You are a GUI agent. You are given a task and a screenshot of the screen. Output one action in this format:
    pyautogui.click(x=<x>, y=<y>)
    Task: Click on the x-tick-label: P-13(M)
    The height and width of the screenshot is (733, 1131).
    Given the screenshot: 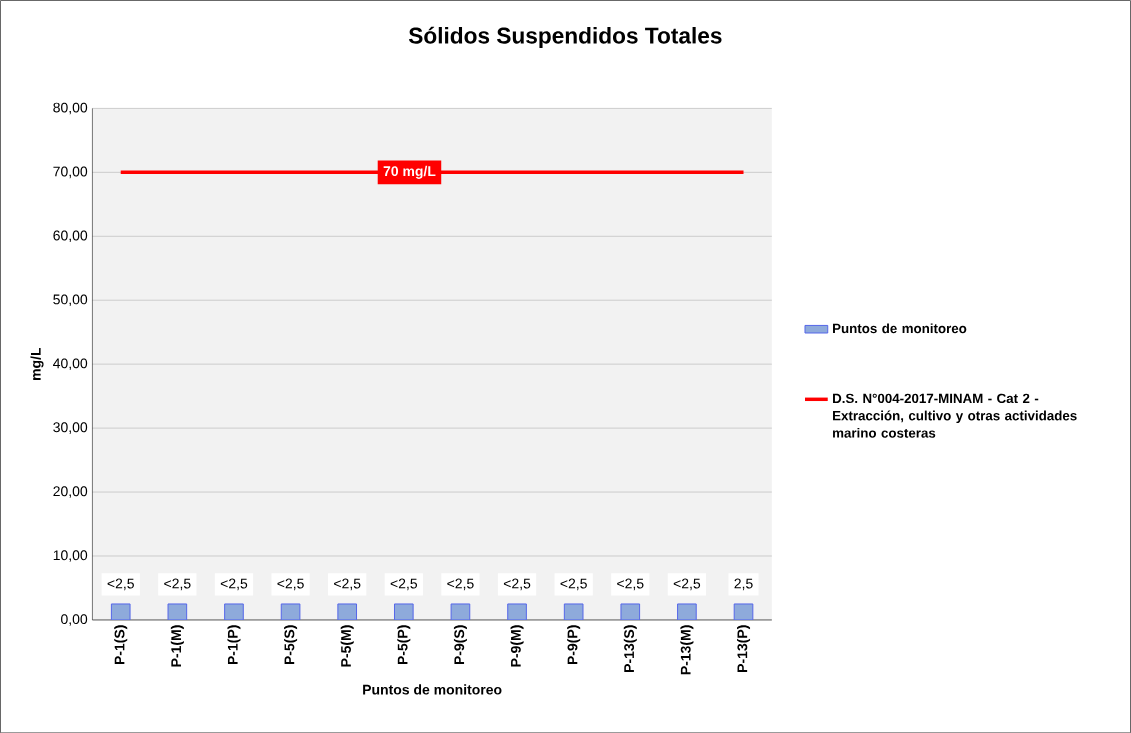 What is the action you would take?
    pyautogui.click(x=687, y=650)
    